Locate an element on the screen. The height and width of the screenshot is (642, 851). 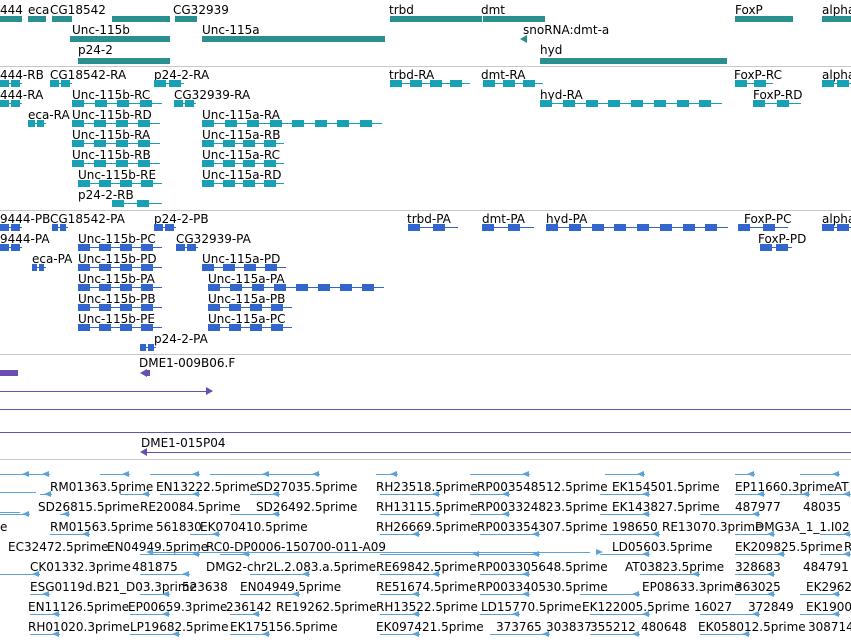
feature-label: RH13522.5prime is located at coordinates (427, 607).